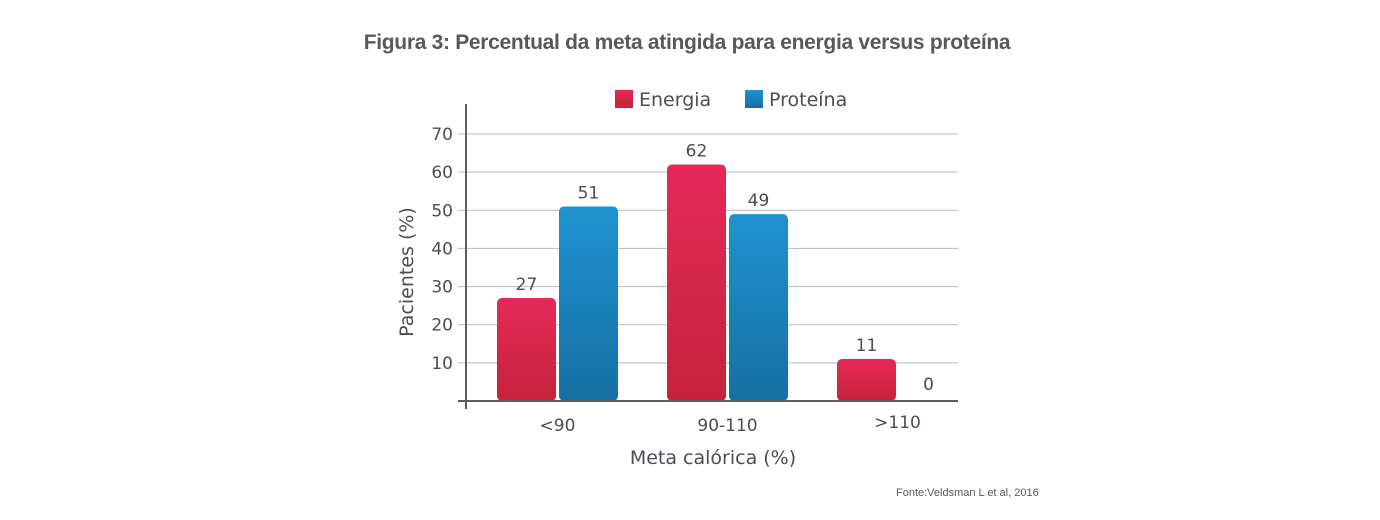 This screenshot has height=520, width=1380. What do you see at coordinates (589, 193) in the screenshot?
I see `data-label: 51` at bounding box center [589, 193].